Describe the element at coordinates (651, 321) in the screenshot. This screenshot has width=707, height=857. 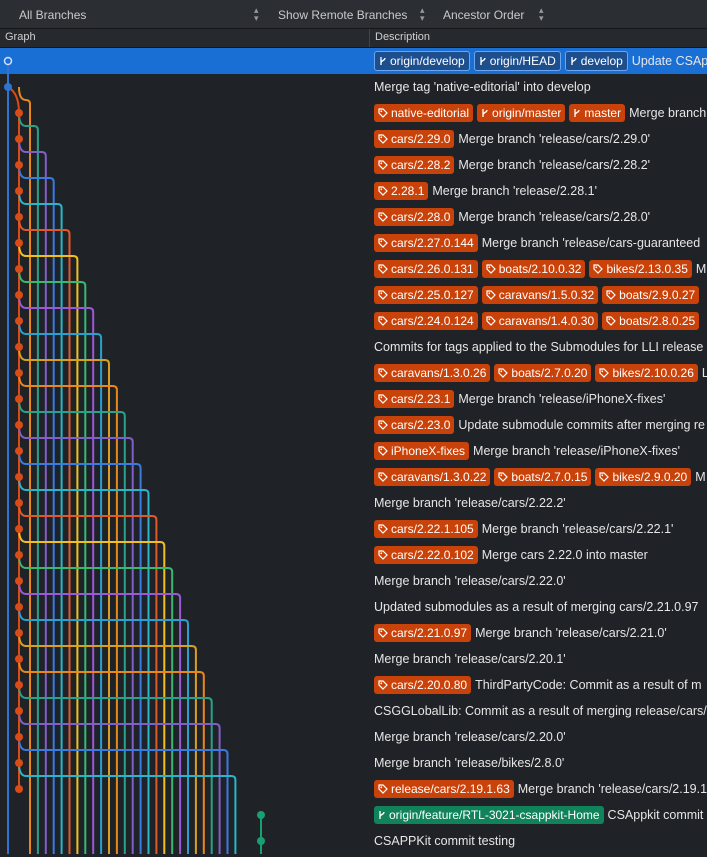
I see `tag-chip: boats/2.8.0.25` at that location.